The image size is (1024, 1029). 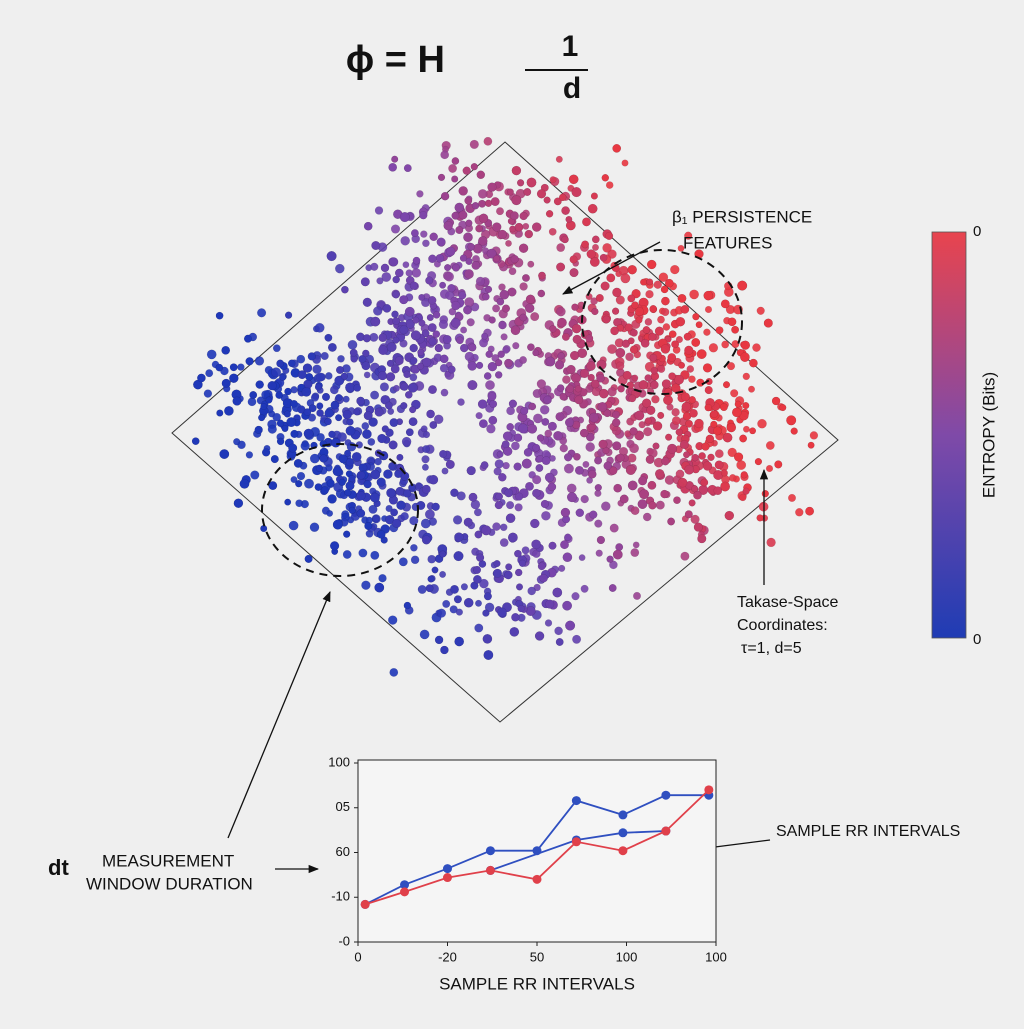 I want to click on x-tick-label: 0, so click(x=357, y=956).